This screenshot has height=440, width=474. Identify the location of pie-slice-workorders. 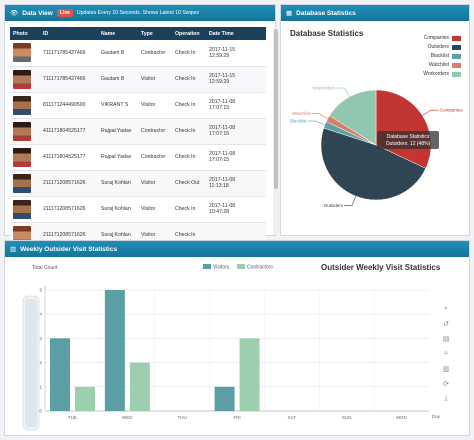
(353, 117).